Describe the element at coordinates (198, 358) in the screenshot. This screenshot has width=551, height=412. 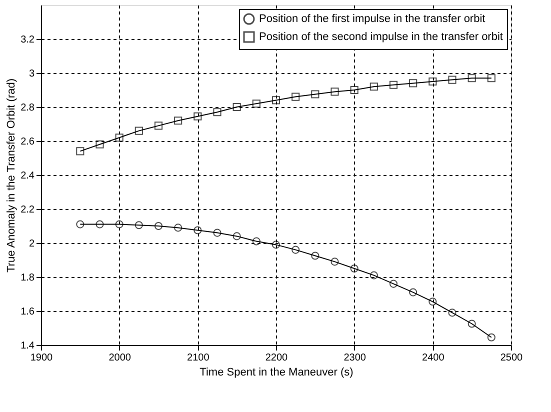
I see `x-tick-label: 2100` at that location.